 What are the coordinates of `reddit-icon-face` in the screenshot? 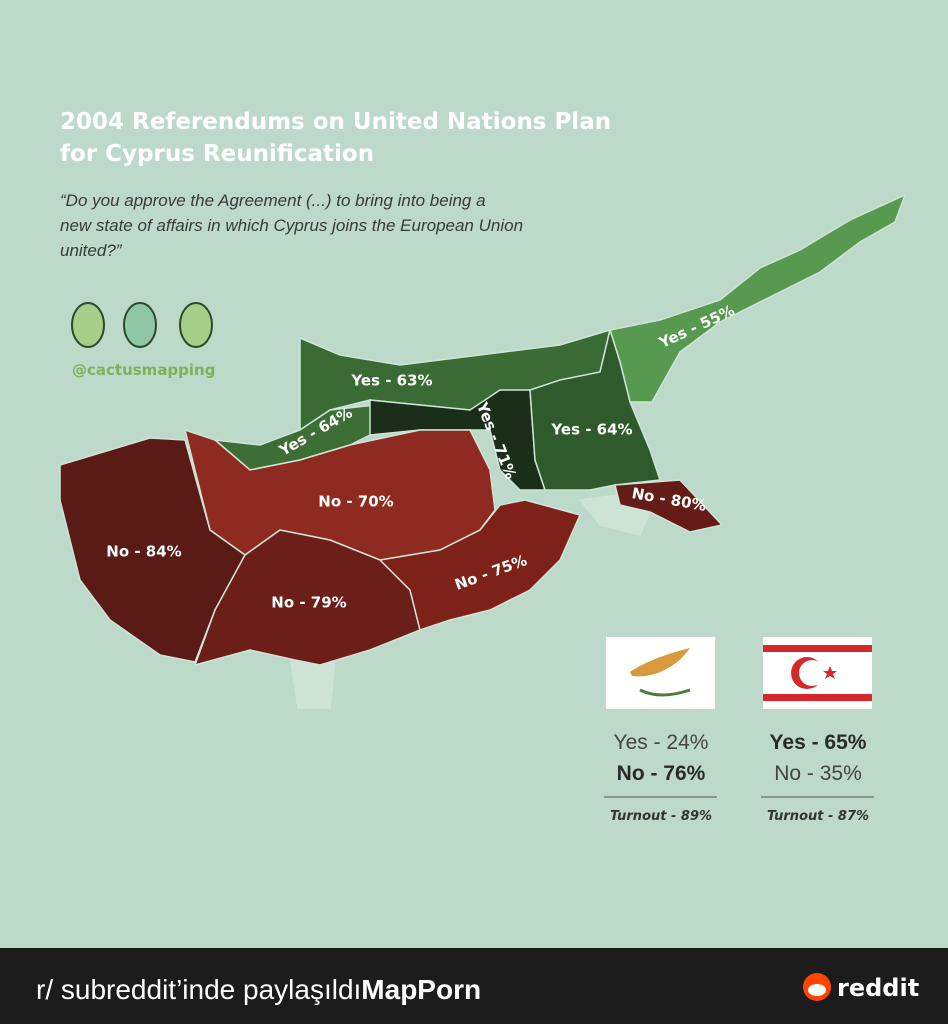 It's located at (817, 990).